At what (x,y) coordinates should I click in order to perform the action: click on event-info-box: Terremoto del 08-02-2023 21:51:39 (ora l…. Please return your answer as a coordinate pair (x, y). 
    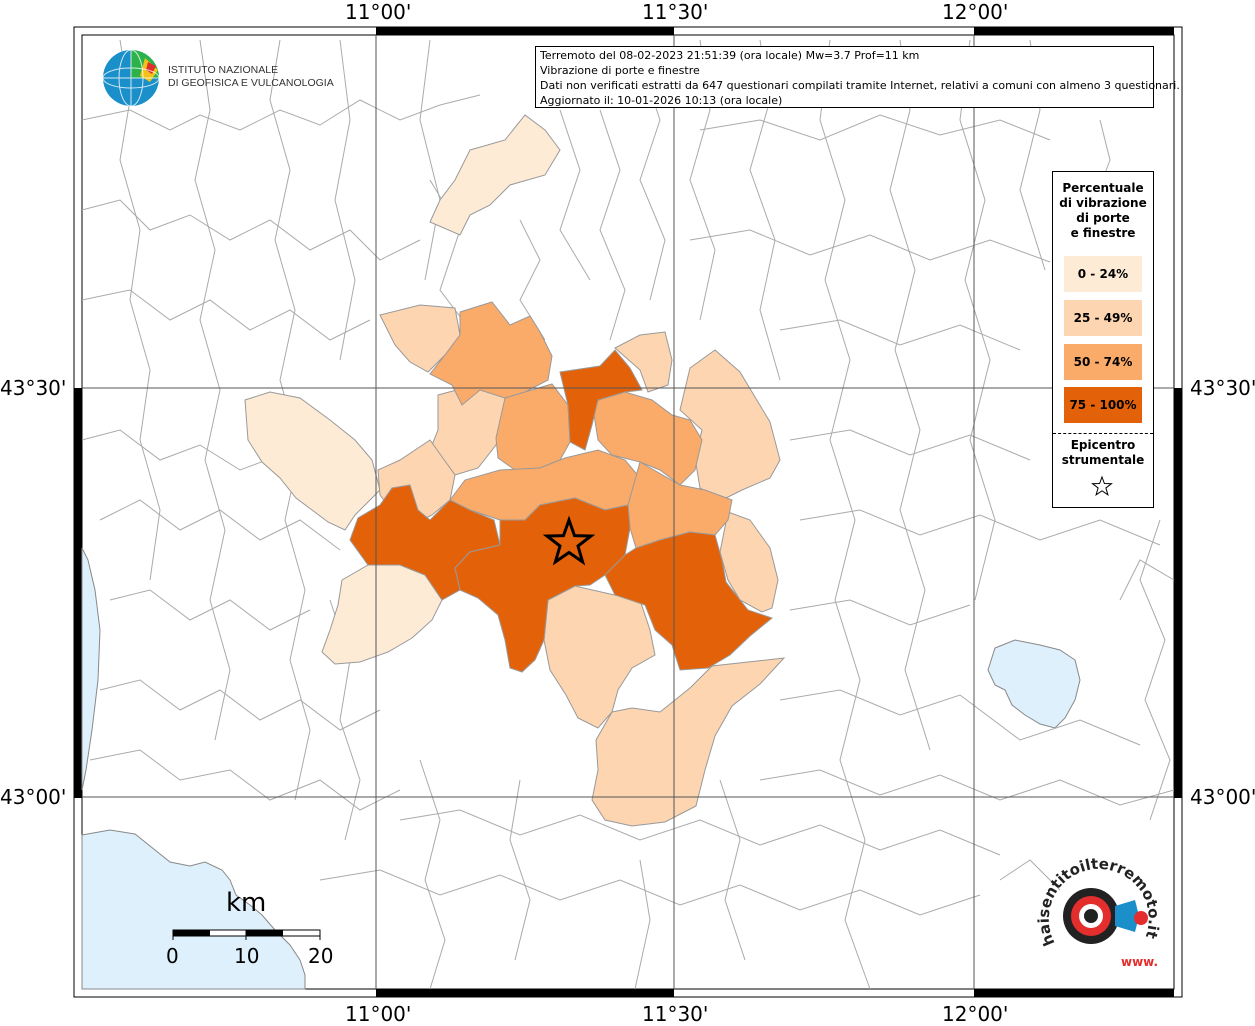
    Looking at the image, I should click on (857, 77).